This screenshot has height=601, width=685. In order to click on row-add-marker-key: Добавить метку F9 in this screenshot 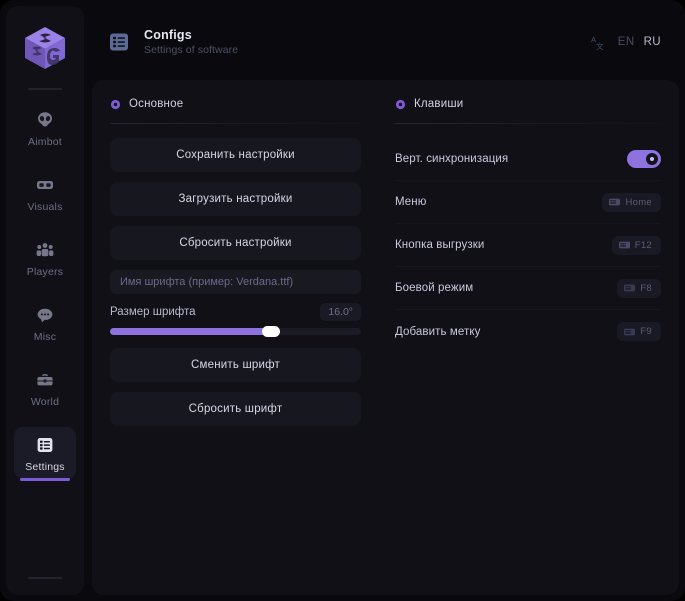, I will do `click(528, 331)`.